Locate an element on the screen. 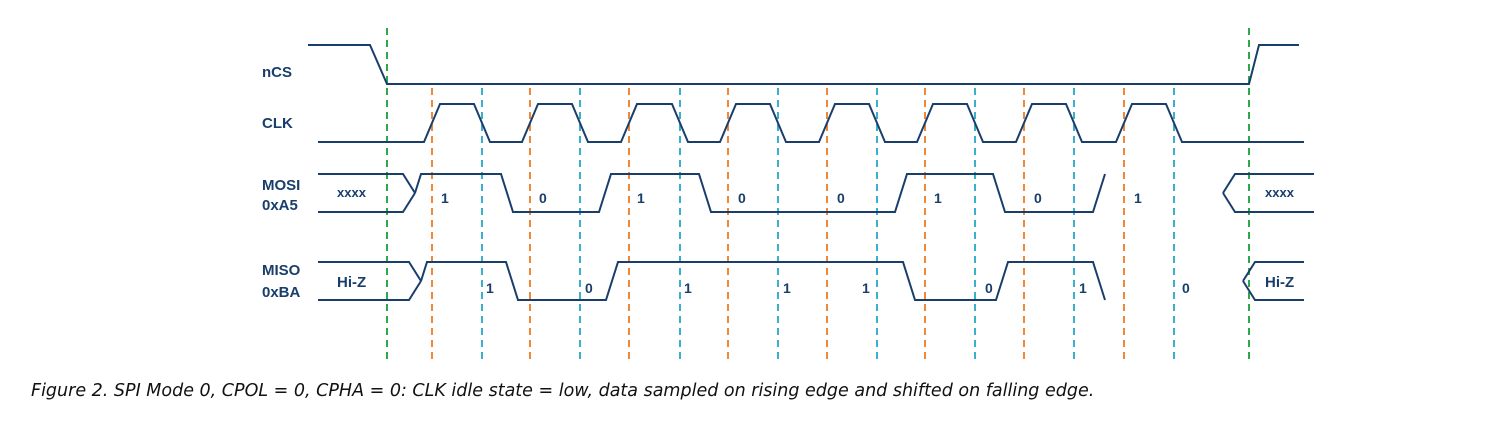  miso-bit-5: 0 is located at coordinates (989, 288).